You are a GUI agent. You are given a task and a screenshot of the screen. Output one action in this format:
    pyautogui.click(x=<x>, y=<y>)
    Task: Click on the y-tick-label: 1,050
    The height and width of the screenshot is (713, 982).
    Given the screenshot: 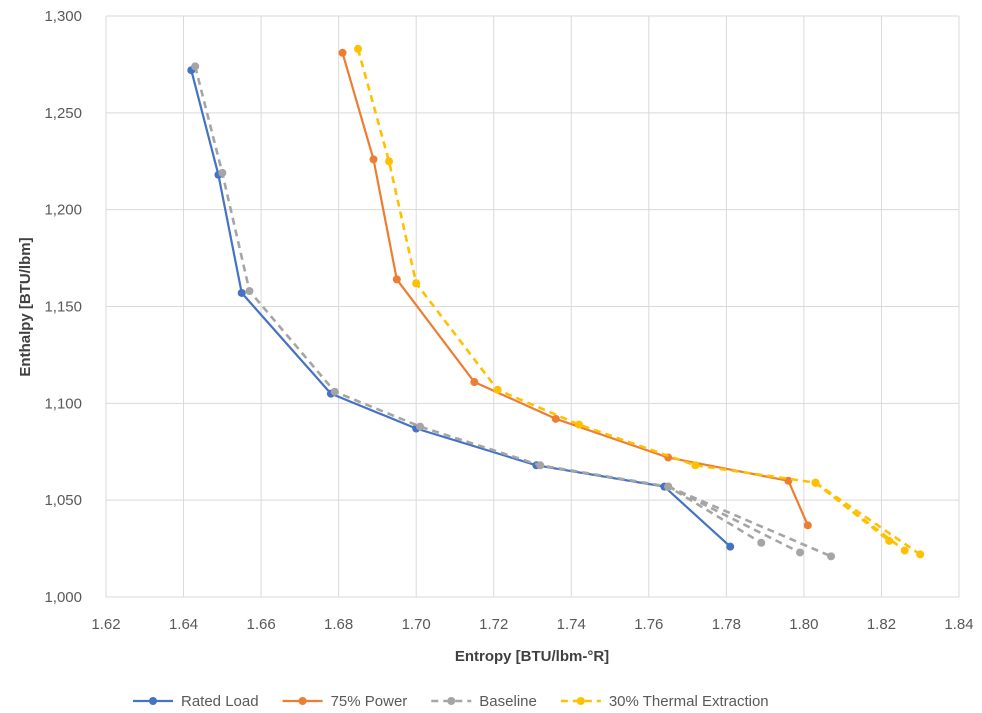 What is the action you would take?
    pyautogui.click(x=63, y=500)
    